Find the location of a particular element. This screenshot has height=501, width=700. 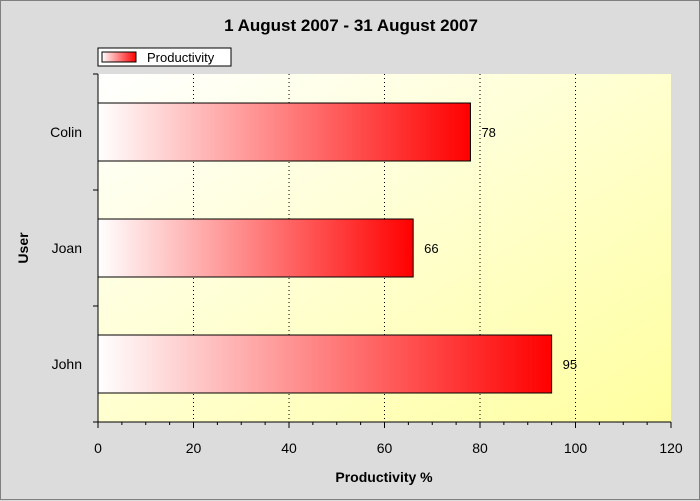

x-axis-title: Productivity % is located at coordinates (384, 477).